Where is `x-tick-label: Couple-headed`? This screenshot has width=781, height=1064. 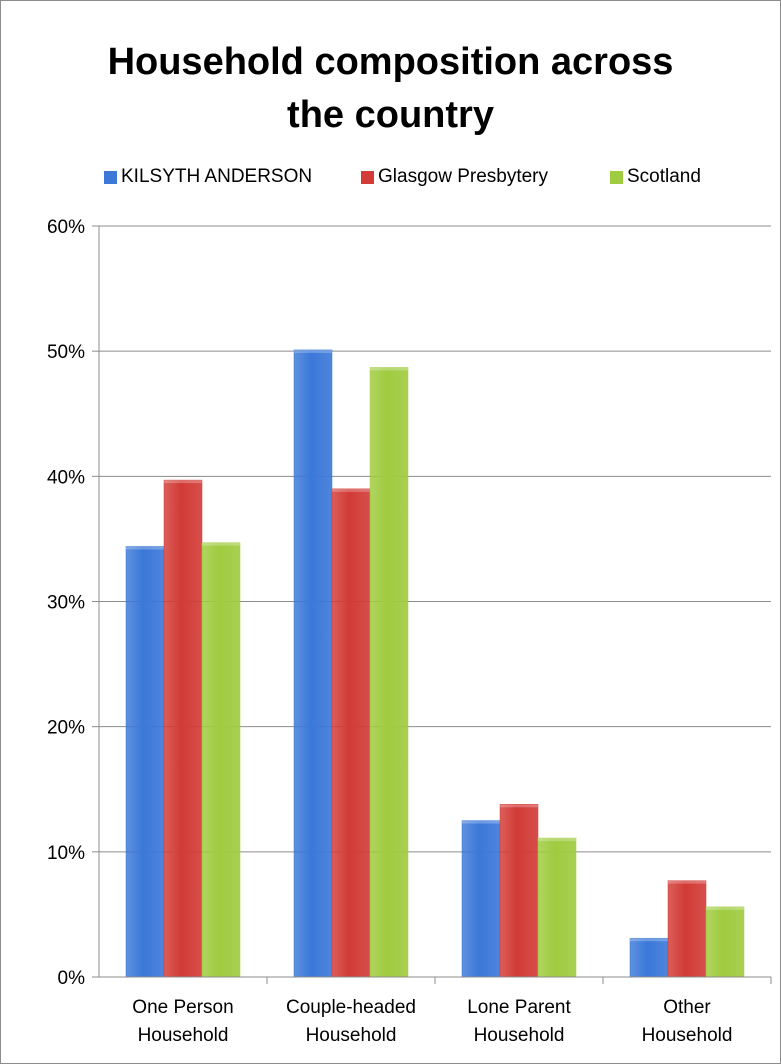 x-tick-label: Couple-headed is located at coordinates (351, 1007).